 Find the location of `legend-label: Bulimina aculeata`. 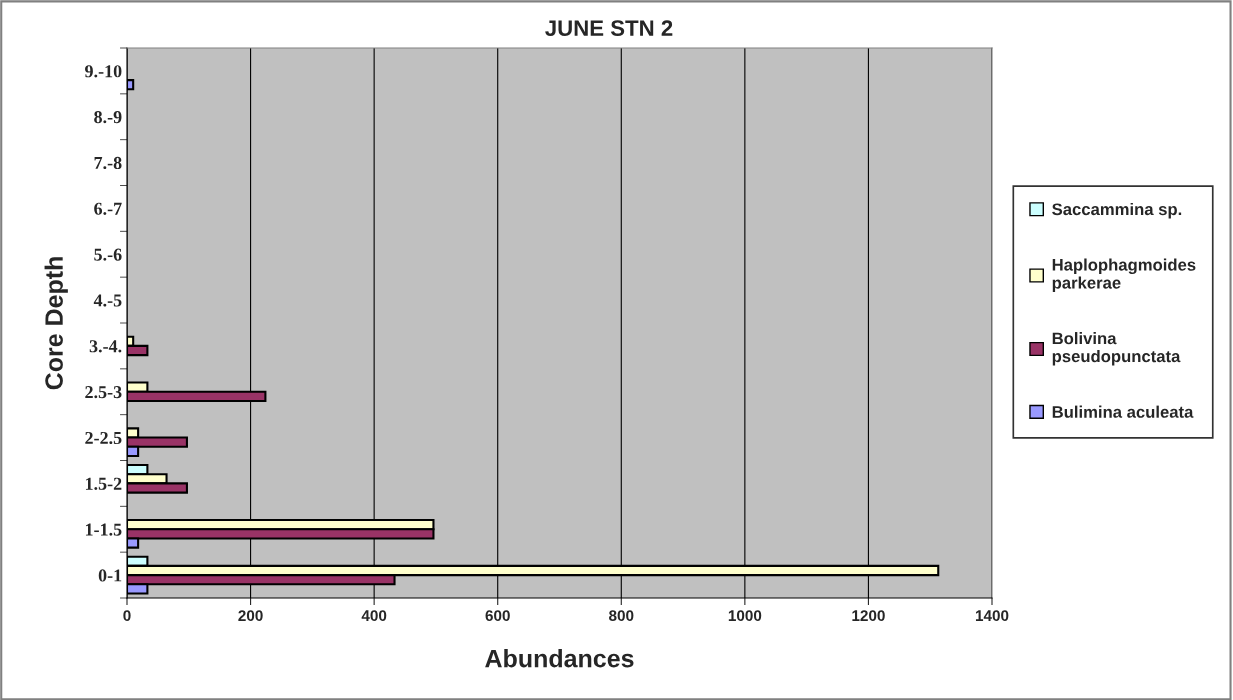

legend-label: Bulimina aculeata is located at coordinates (1123, 411).